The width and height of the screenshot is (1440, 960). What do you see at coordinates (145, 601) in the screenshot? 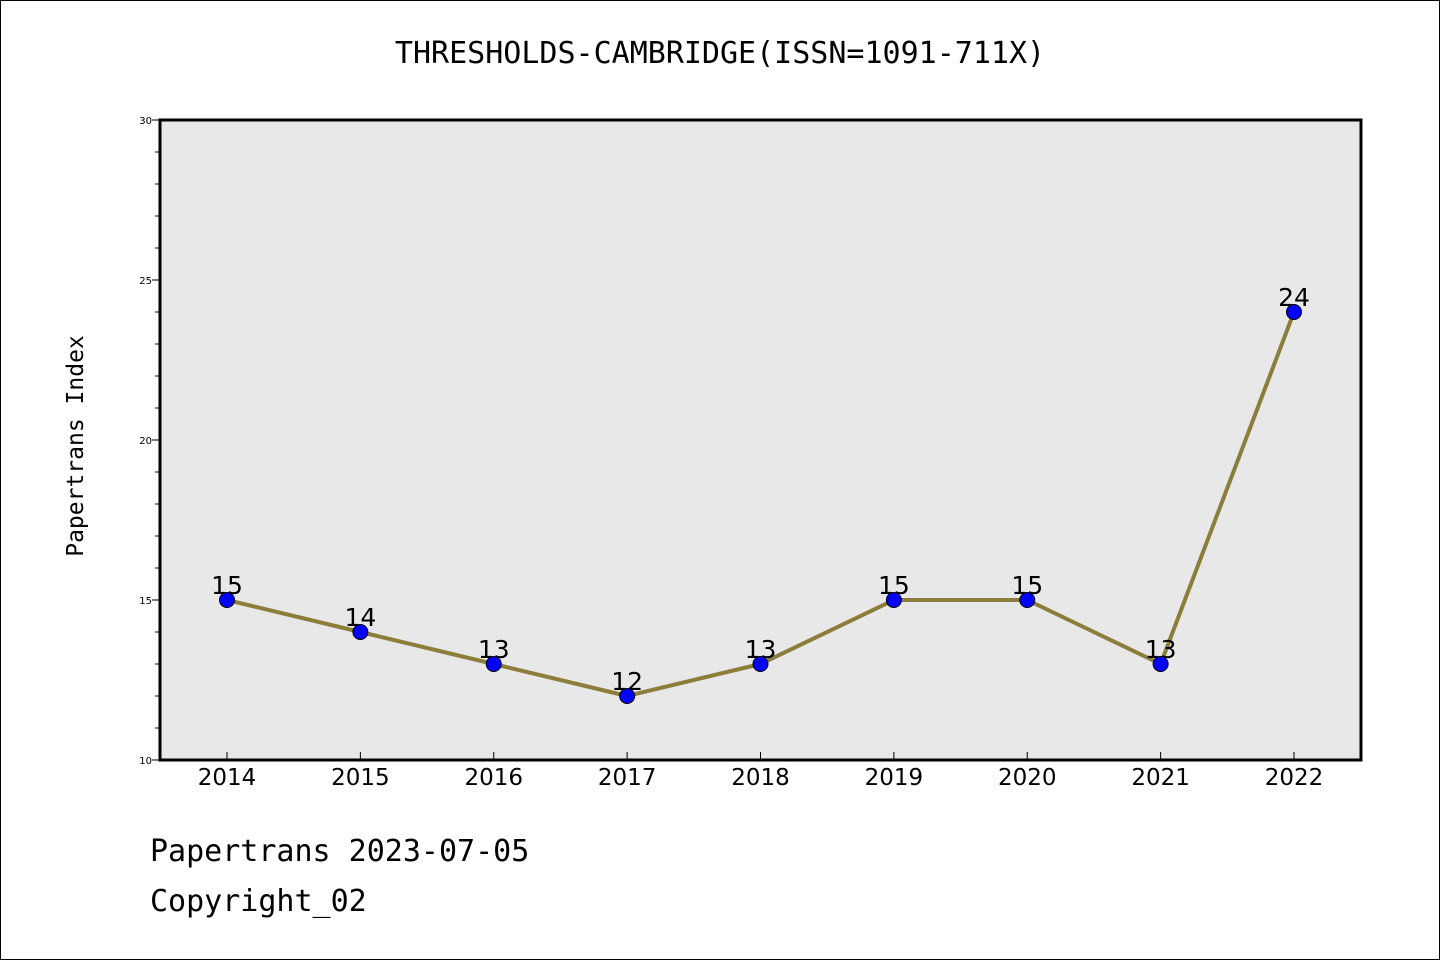
I see `y-tick-label: 15` at bounding box center [145, 601].